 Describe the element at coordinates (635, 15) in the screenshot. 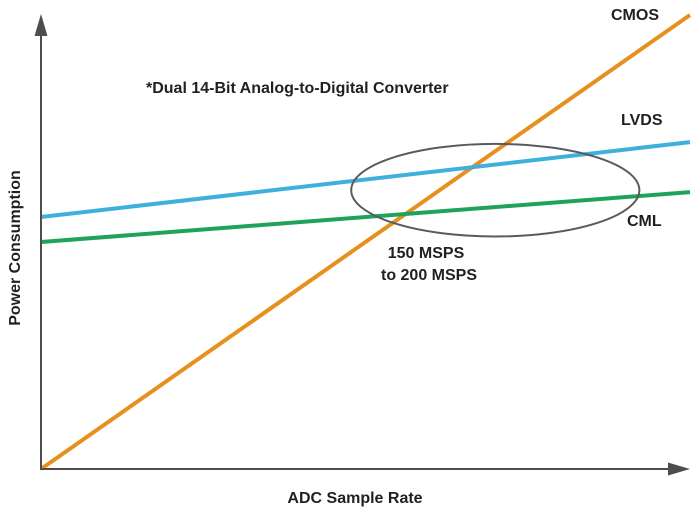

I see `series-label-cmos: CMOS` at that location.